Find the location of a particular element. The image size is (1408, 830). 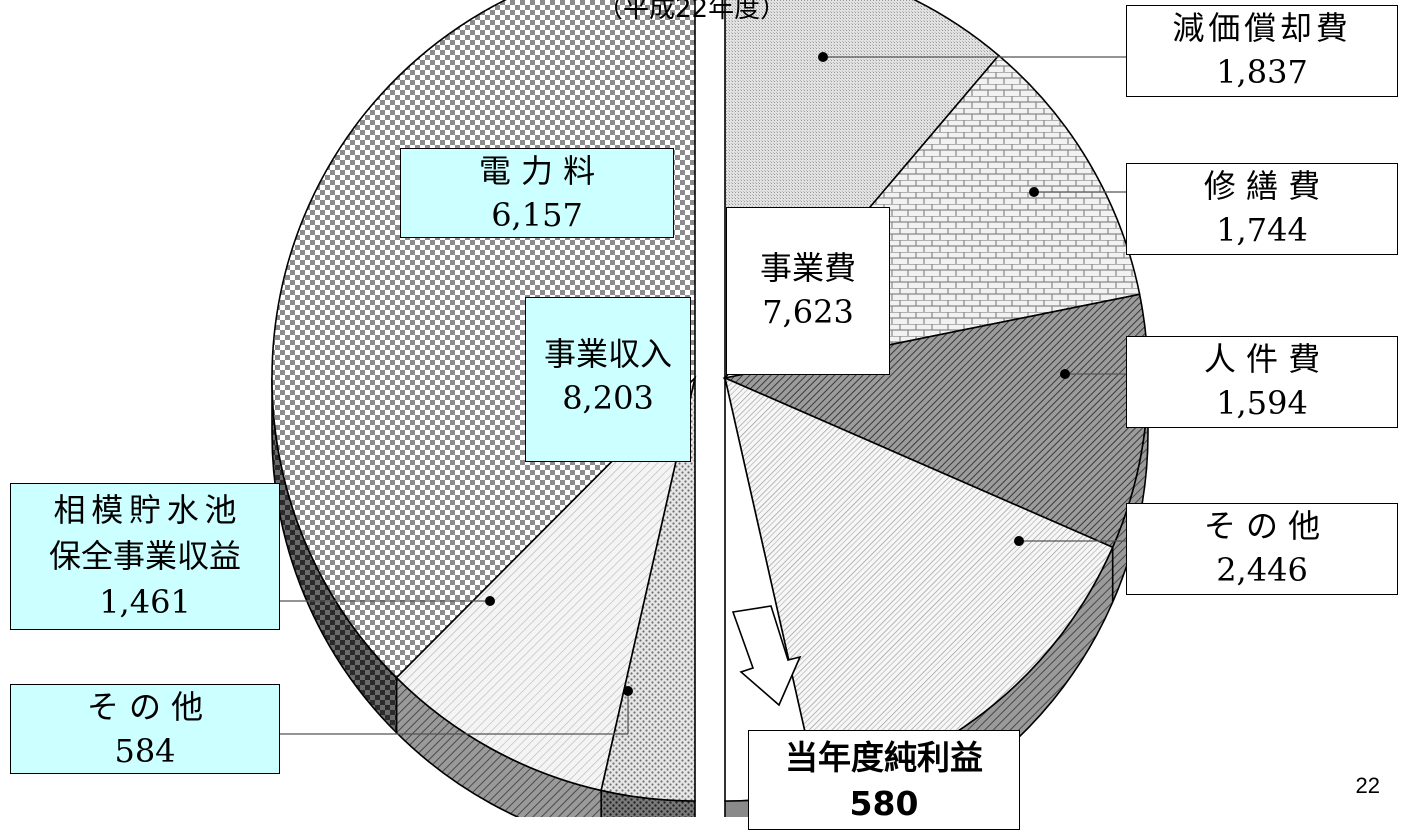

label-sagami-reservoir-name-1: 相模貯水池 is located at coordinates (148, 510).